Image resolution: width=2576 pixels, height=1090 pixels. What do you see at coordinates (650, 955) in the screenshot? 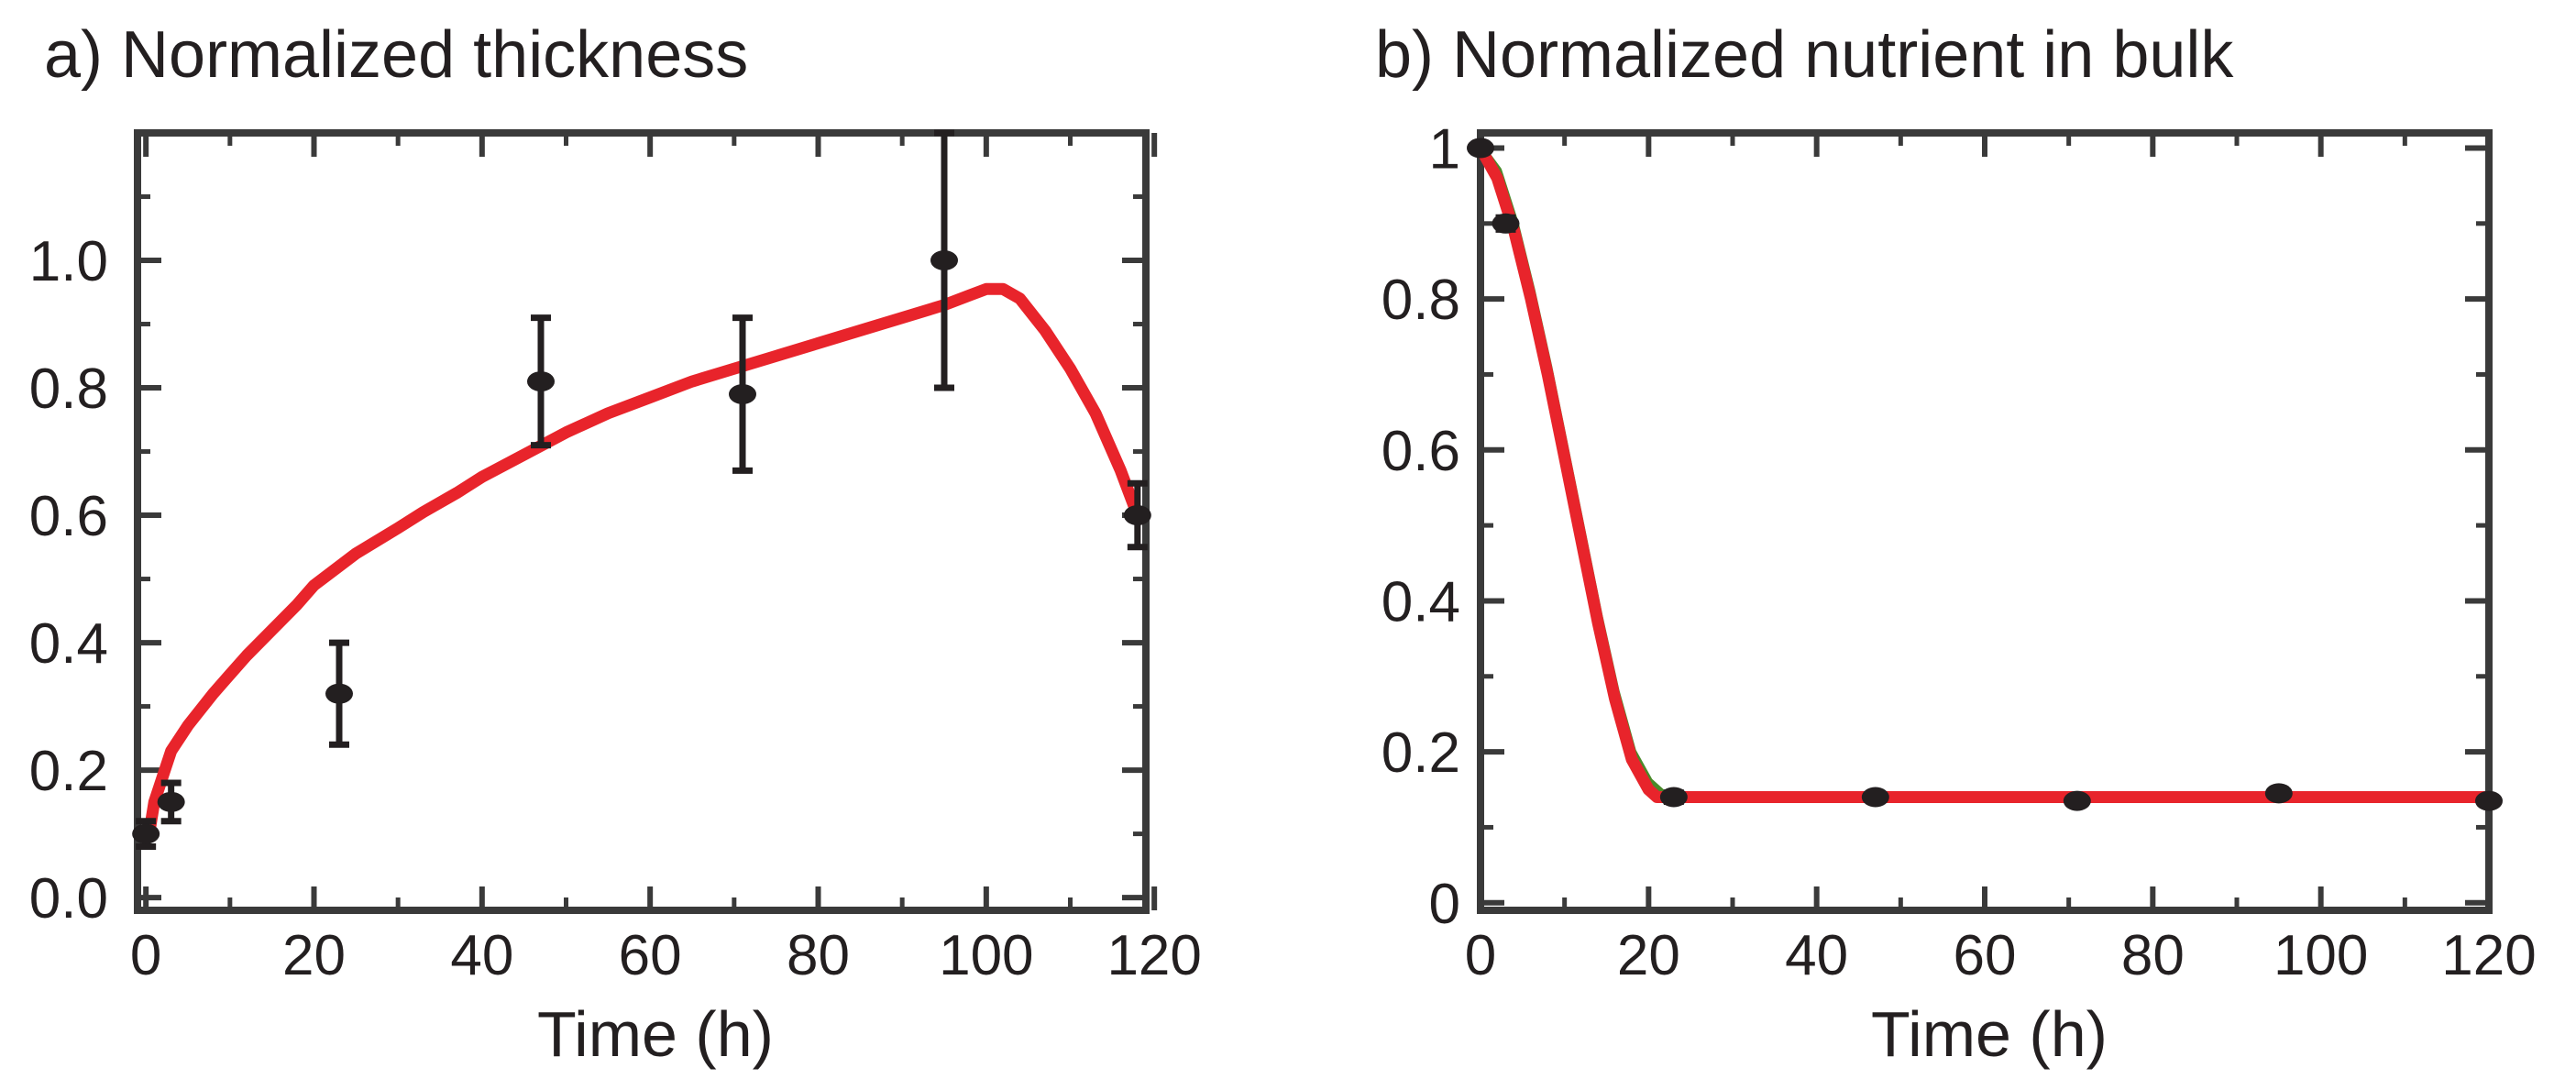
I see `panel-a-x-tick-label-60: 60` at bounding box center [650, 955].